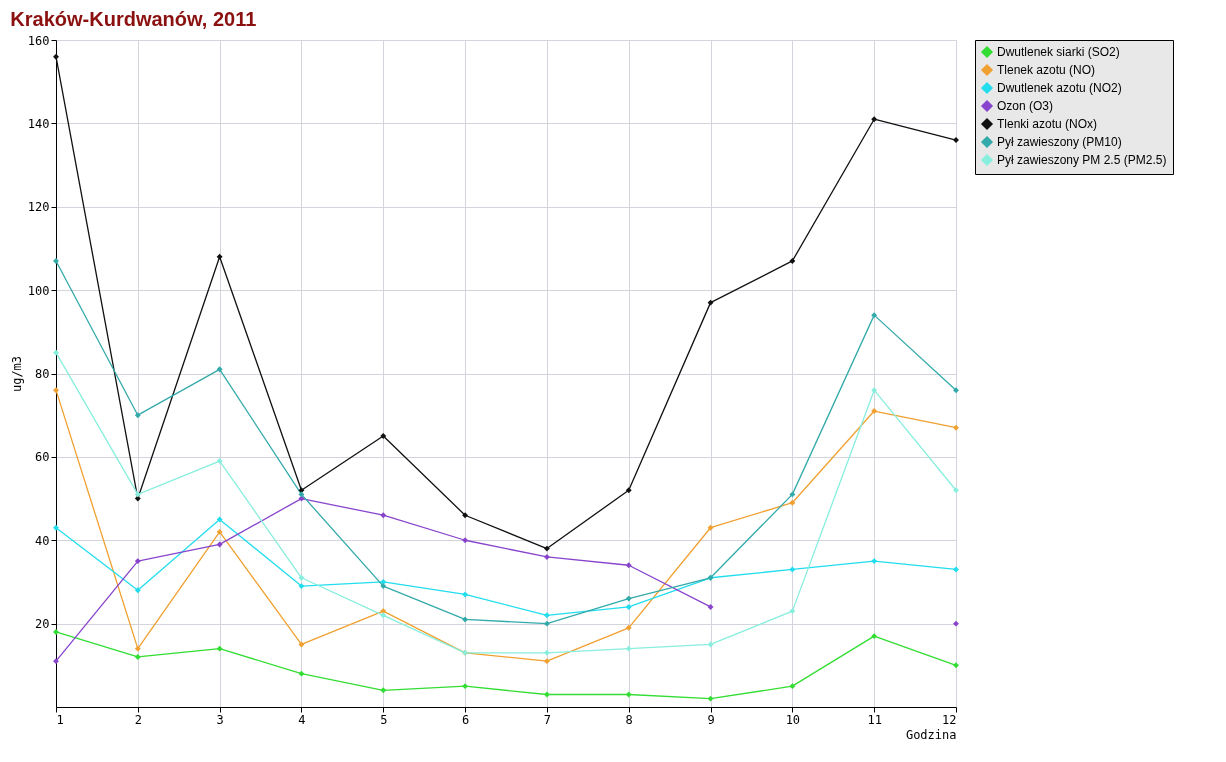 This screenshot has height=762, width=1226. What do you see at coordinates (1046, 70) in the screenshot?
I see `legend-label: Tlenek azotu (NO)` at bounding box center [1046, 70].